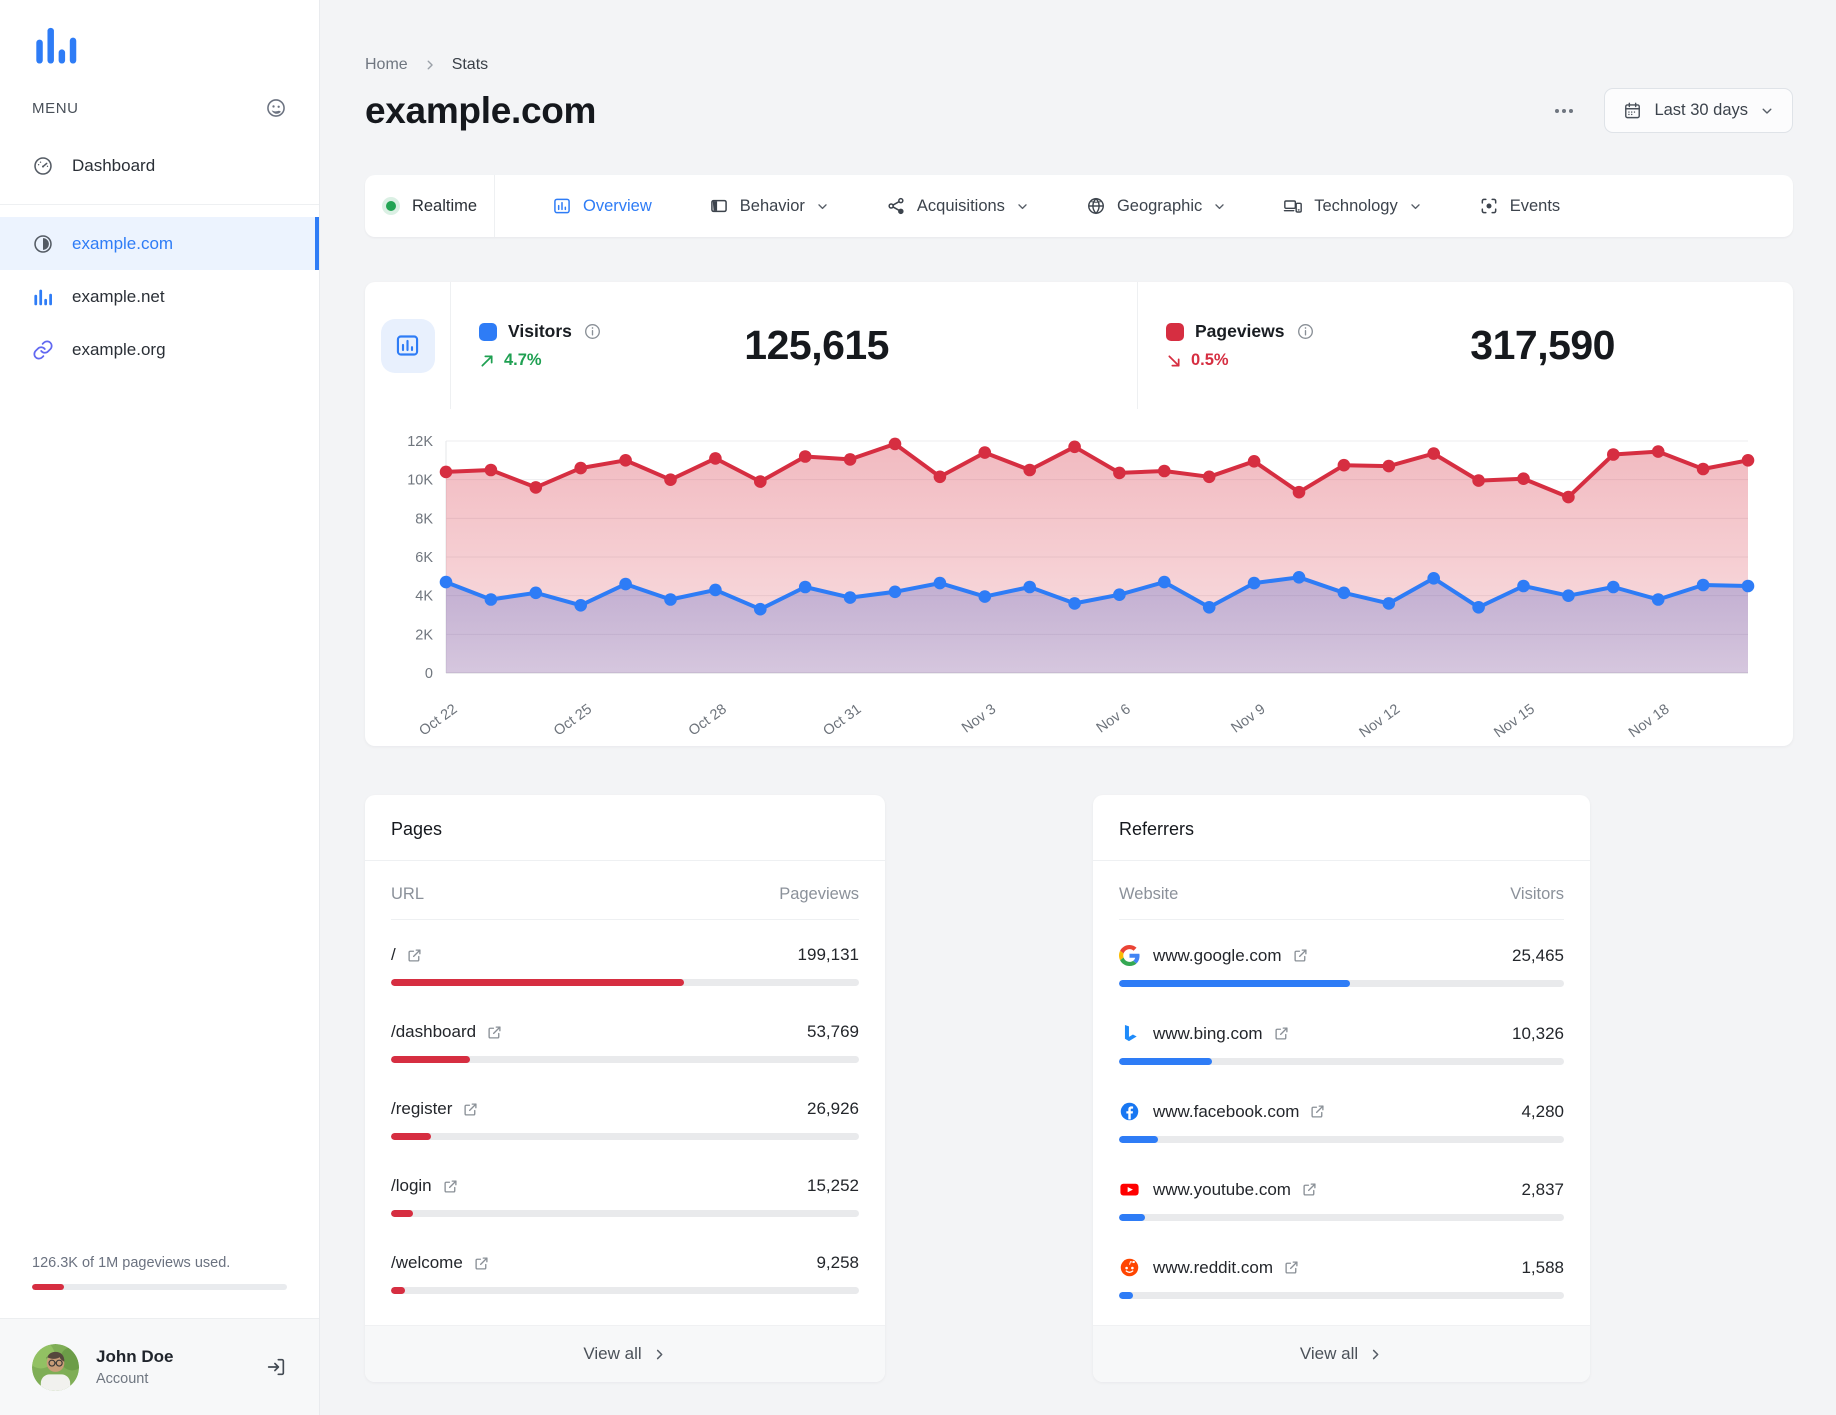  Describe the element at coordinates (1217, 955) in the screenshot. I see `referrer-site: www.google.com` at that location.